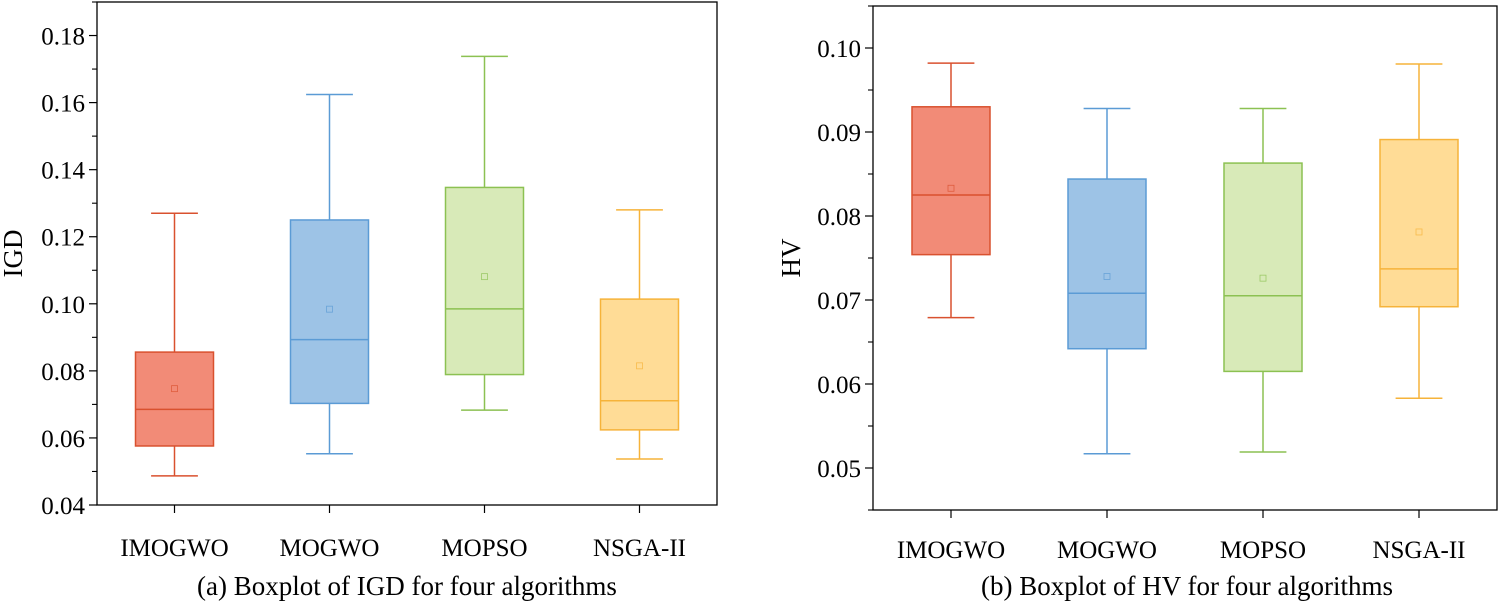  I want to click on y-tick-label: 0.16, so click(63, 104).